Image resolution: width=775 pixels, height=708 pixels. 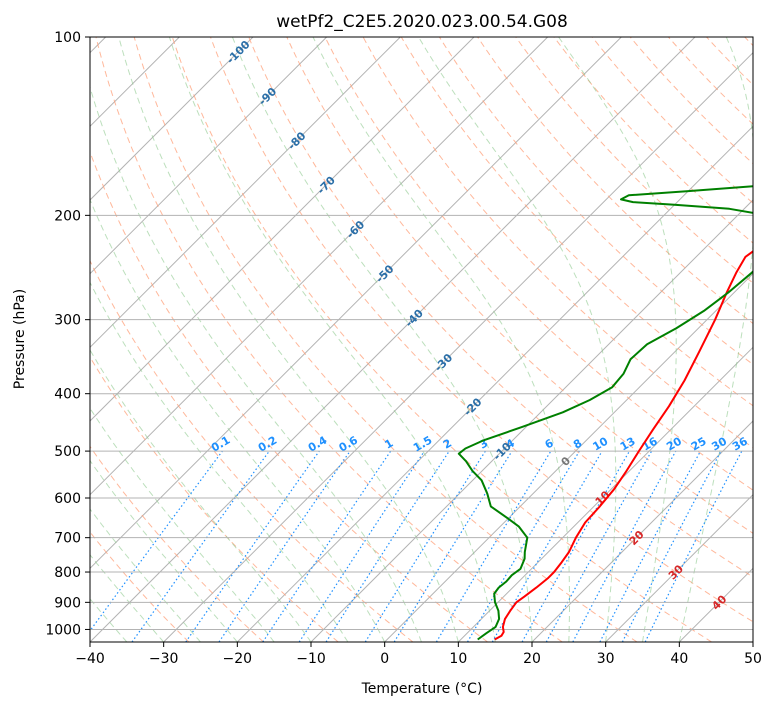 What do you see at coordinates (67, 321) in the screenshot?
I see `y-tick-label: 300` at bounding box center [67, 321].